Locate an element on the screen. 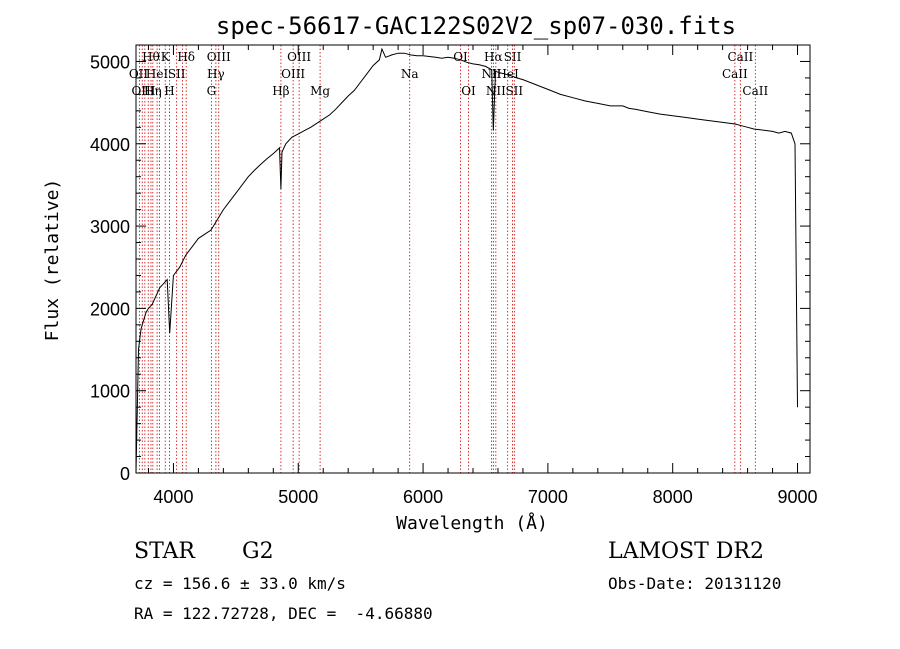  x-axis-label: Wavelength (Å) is located at coordinates (472, 523).